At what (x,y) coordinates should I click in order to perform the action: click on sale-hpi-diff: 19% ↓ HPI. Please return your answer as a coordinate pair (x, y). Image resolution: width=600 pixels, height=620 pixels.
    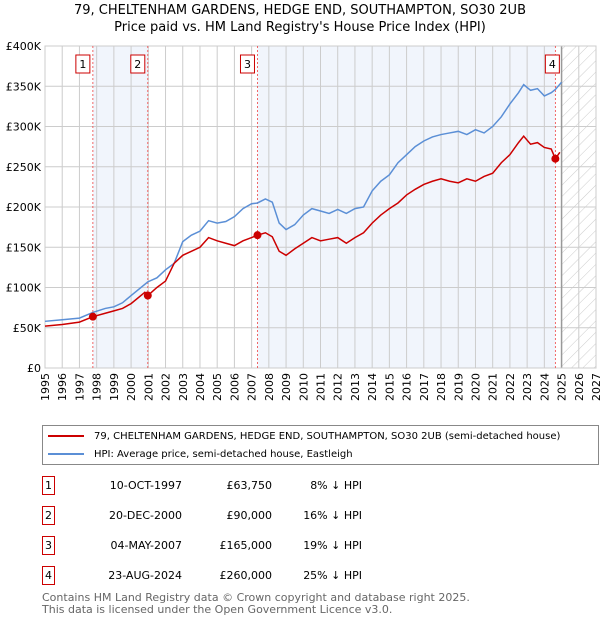
    Looking at the image, I should click on (332, 545).